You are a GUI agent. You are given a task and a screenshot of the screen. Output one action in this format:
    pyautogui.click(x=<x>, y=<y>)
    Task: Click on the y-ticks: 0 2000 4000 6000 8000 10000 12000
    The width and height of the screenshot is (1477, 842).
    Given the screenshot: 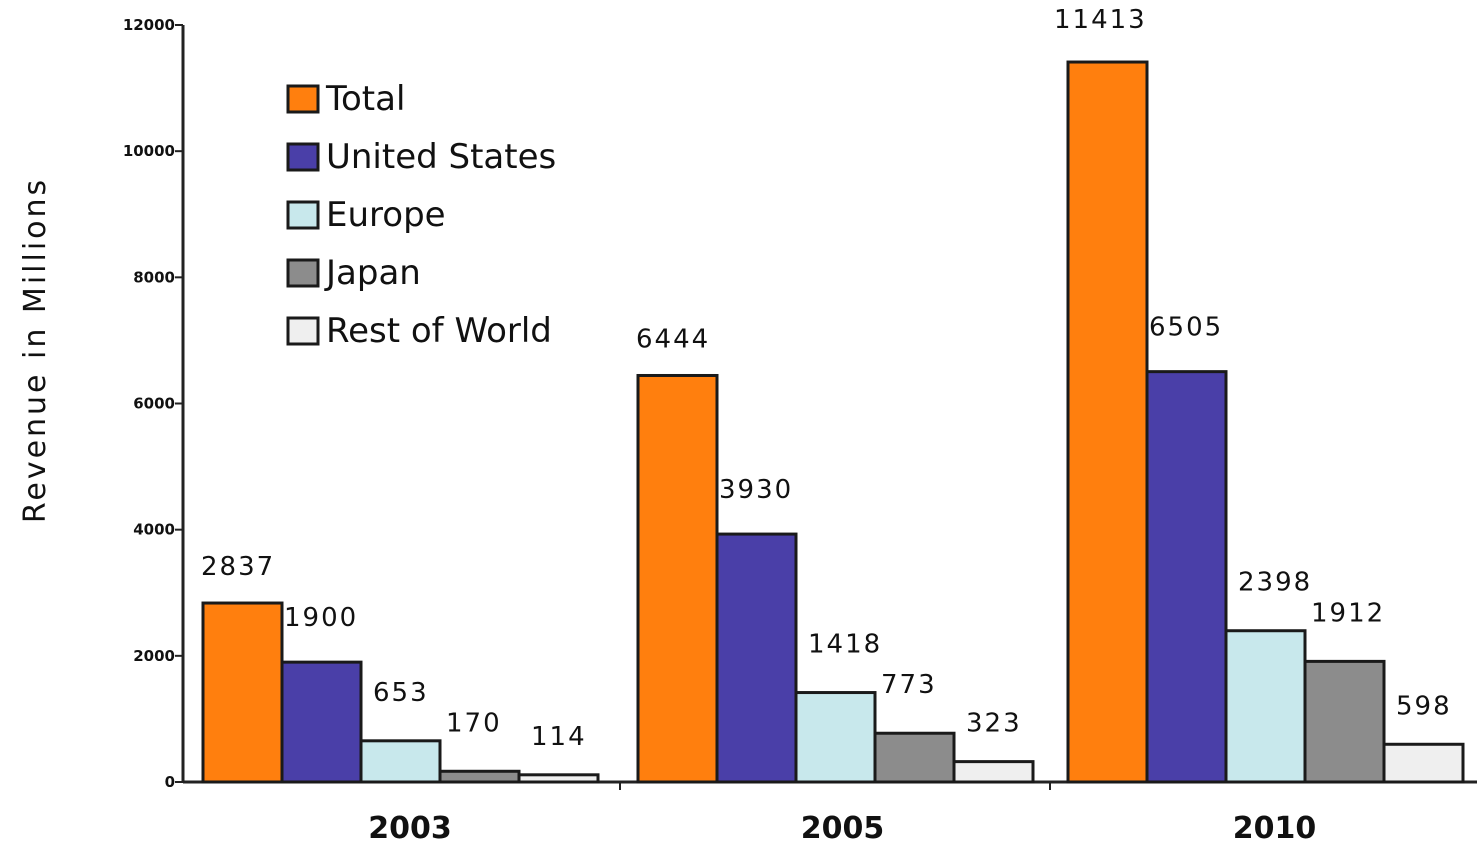 What is the action you would take?
    pyautogui.click(x=153, y=403)
    